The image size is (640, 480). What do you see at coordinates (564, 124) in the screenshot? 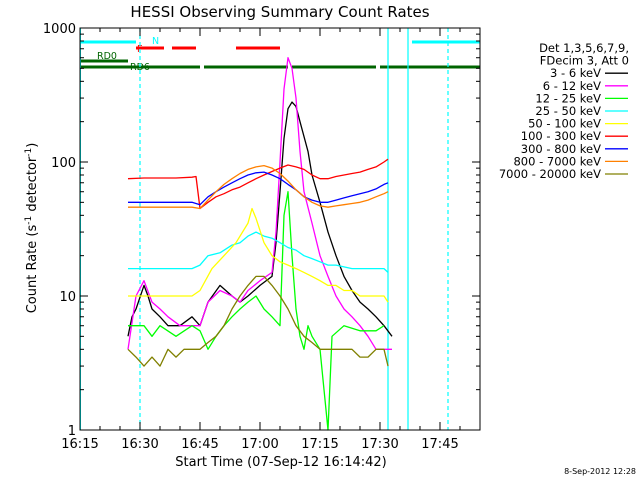
I see `legend-label-4: 50 - 100 keV` at bounding box center [564, 124].